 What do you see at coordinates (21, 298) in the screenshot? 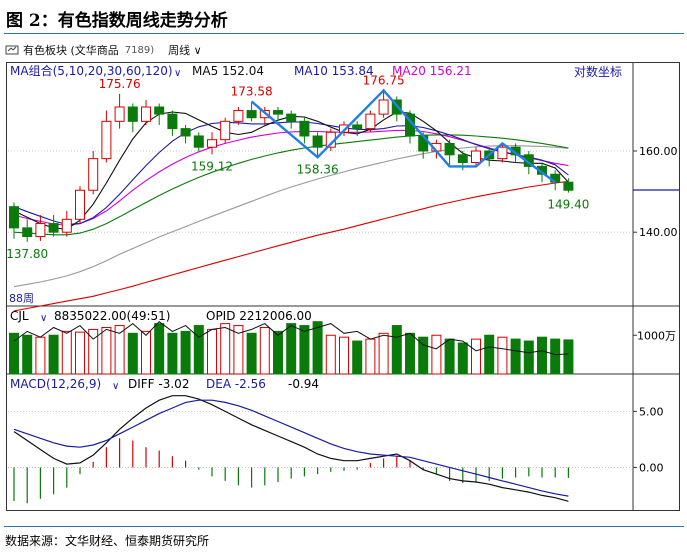
I see `period-count-label: 88周` at bounding box center [21, 298].